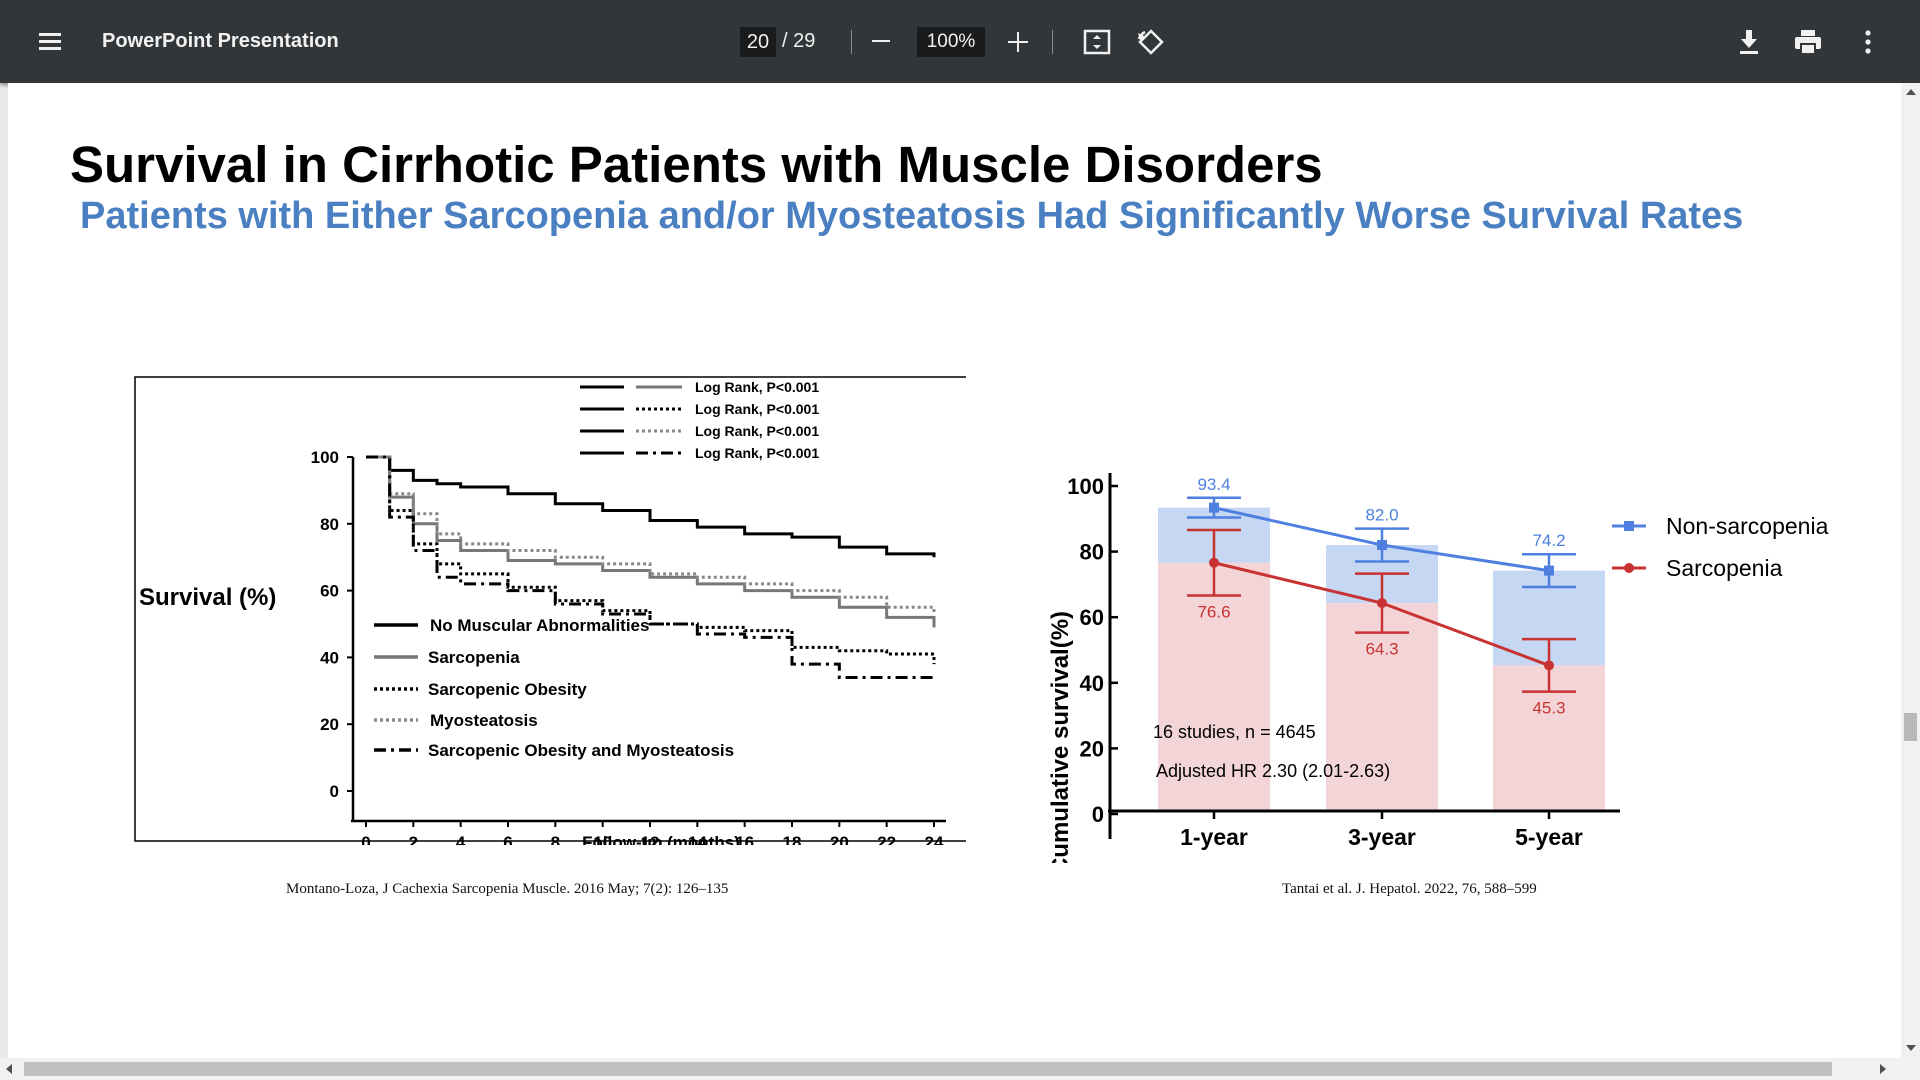  I want to click on y-axis-label: Cumulative survival(%), so click(1060, 737).